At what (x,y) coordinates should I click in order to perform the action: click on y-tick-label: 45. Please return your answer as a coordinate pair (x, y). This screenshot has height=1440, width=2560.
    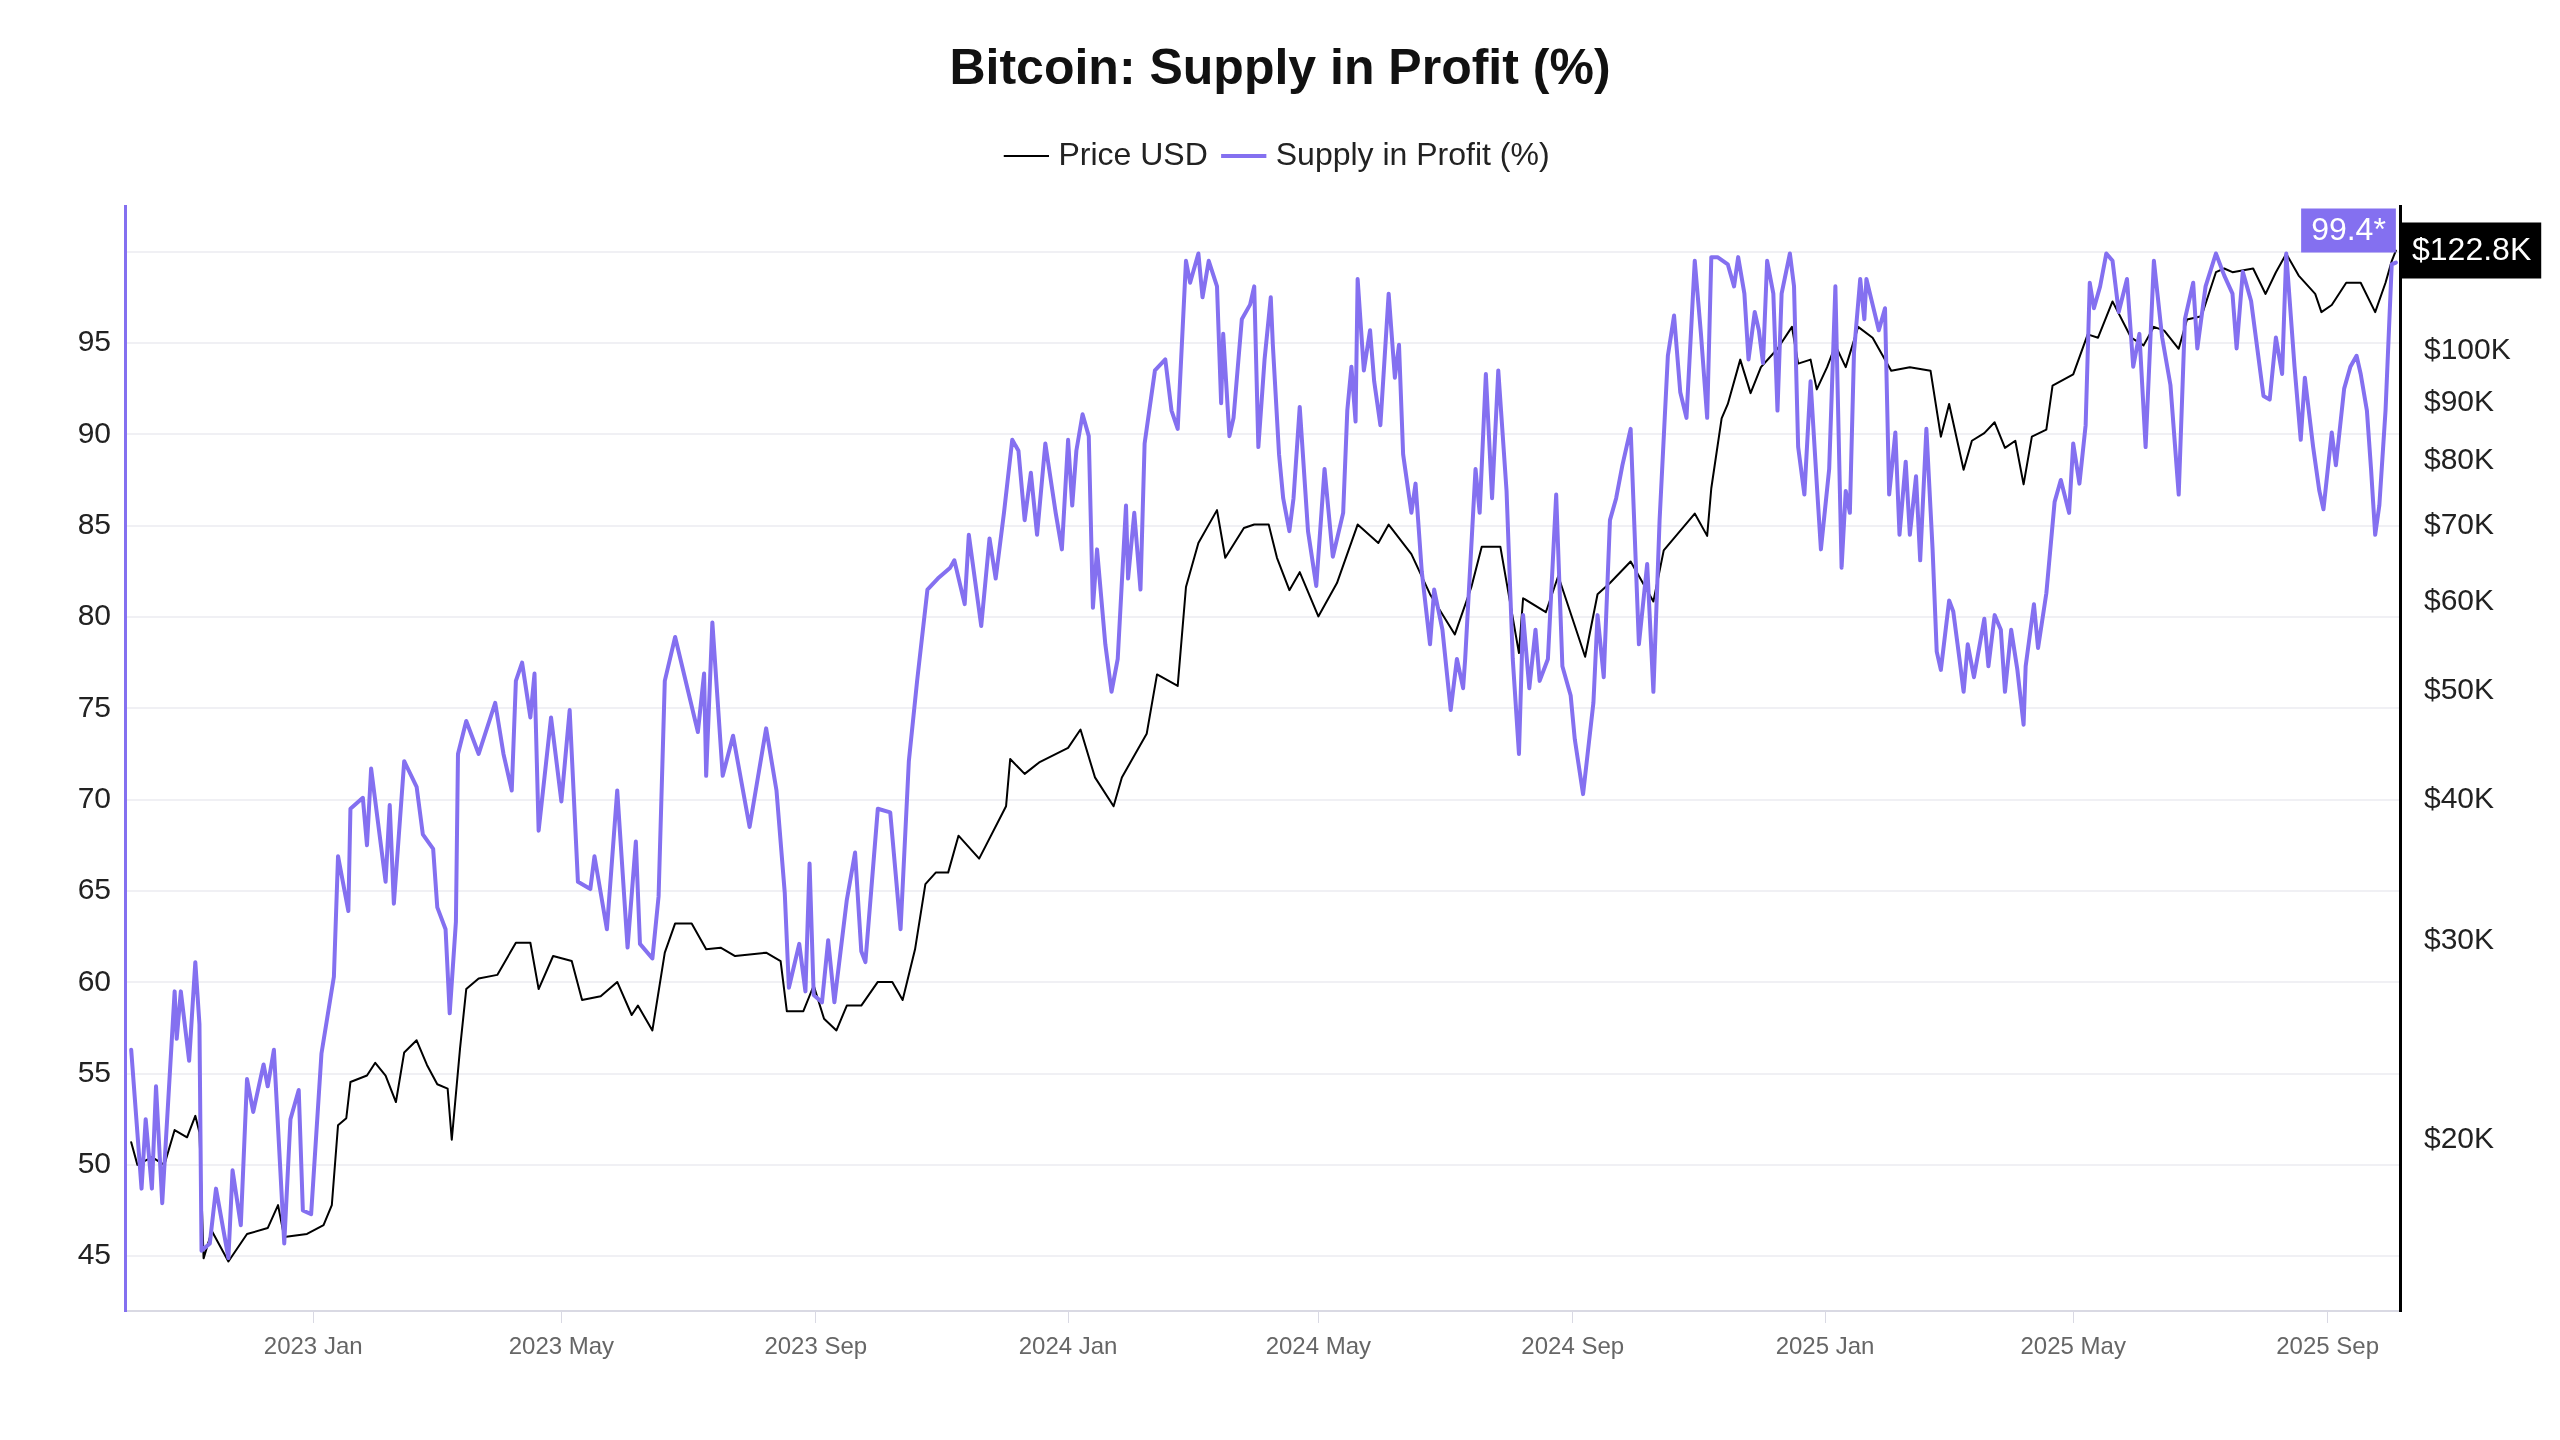
    Looking at the image, I should click on (94, 1254).